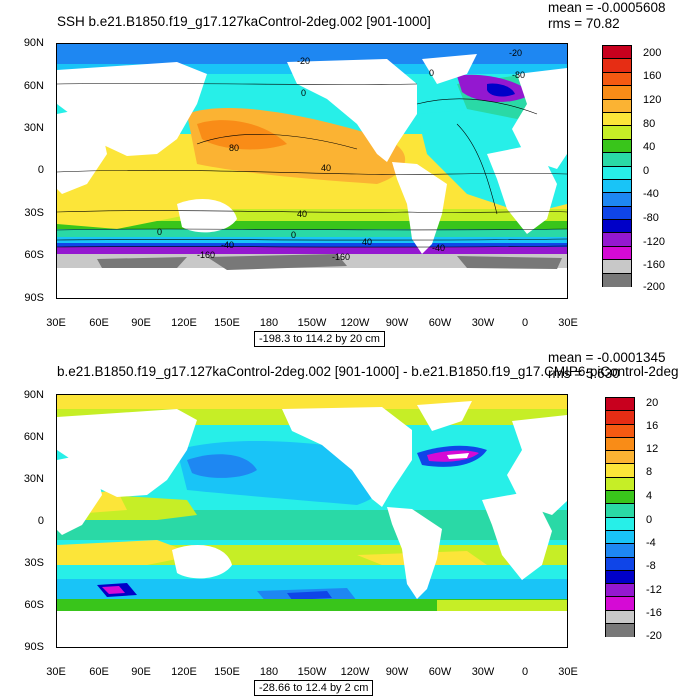  I want to click on colorbar-label: 200, so click(652, 53).